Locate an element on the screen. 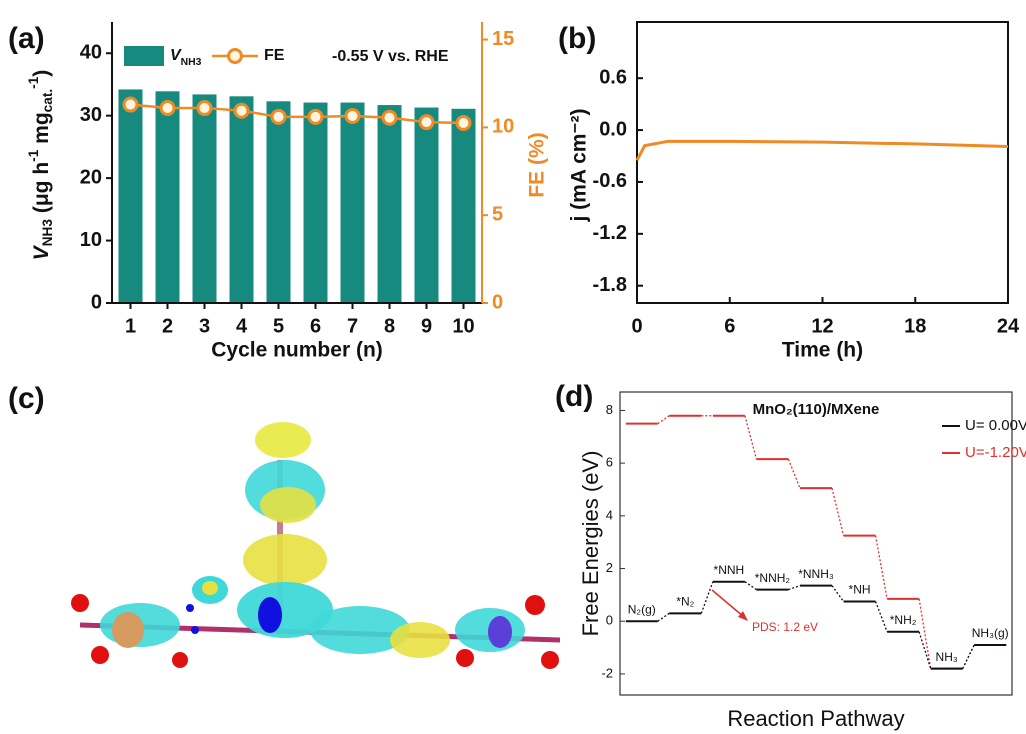  y2-tick-label: 5 is located at coordinates (497, 214).